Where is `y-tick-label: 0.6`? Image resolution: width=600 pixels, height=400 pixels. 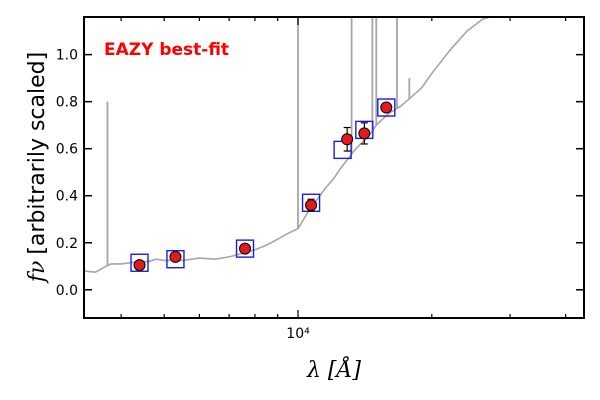 y-tick-label: 0.6 is located at coordinates (67, 150).